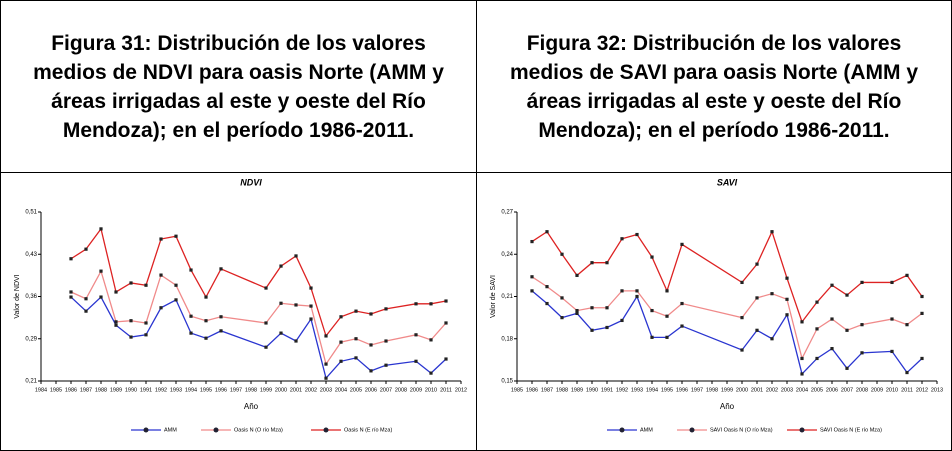  I want to click on x-tick-label: 1995, so click(206, 390).